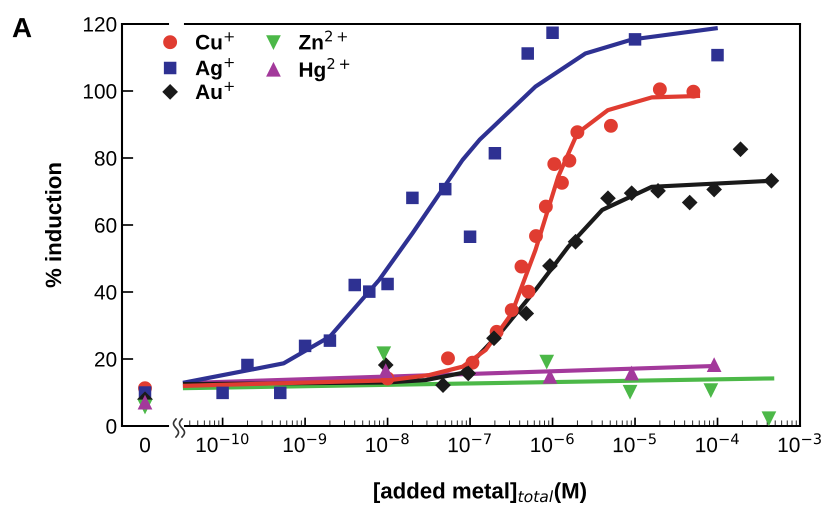 The width and height of the screenshot is (827, 510). Describe the element at coordinates (215, 69) in the screenshot. I see `legend-label: Ag$^{+}$` at that location.